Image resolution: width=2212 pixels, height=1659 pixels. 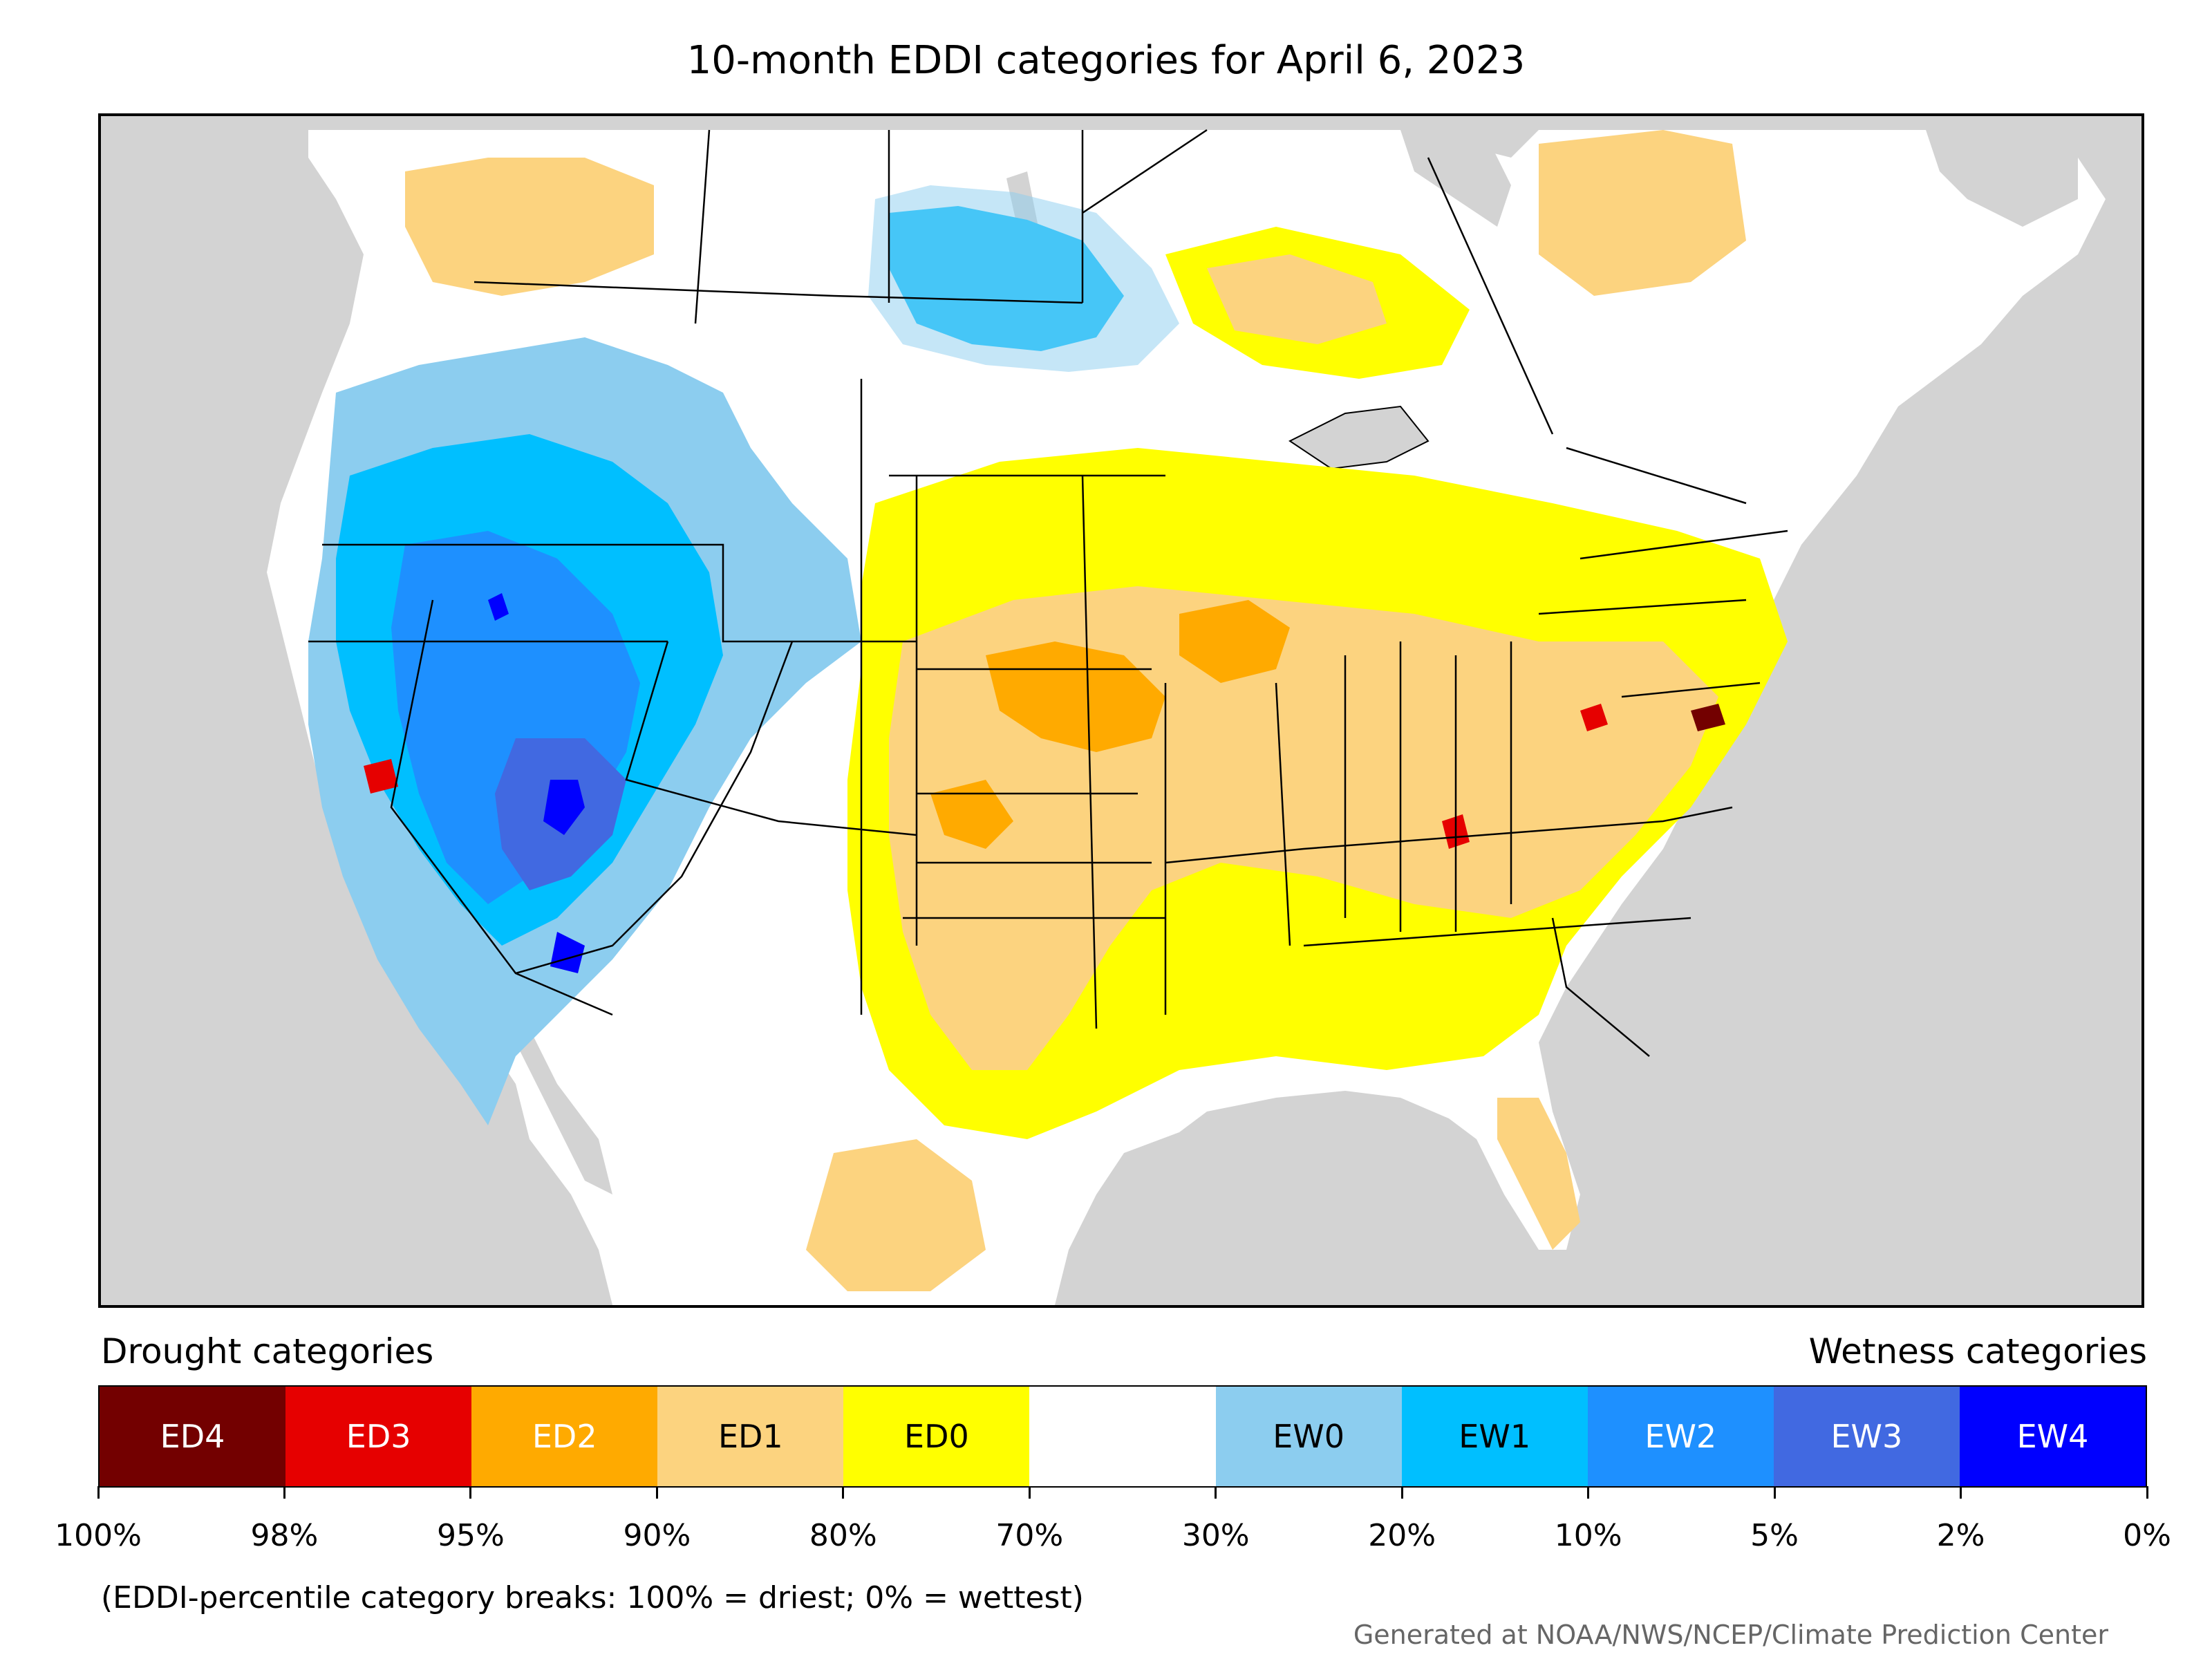 What do you see at coordinates (1402, 1535) in the screenshot?
I see `tick-label: 20%` at bounding box center [1402, 1535].